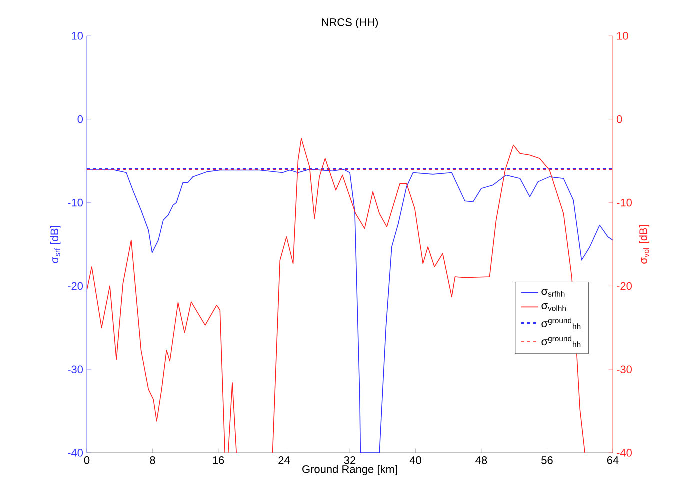 Image resolution: width=684 pixels, height=495 pixels. I want to click on y2-tick-label: 10, so click(622, 36).